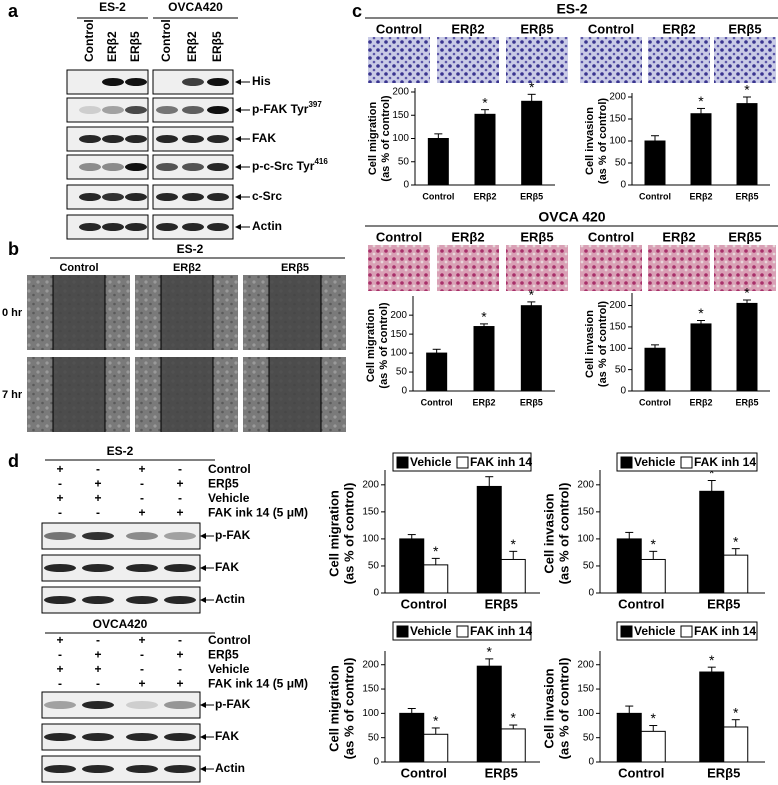  What do you see at coordinates (258, 684) in the screenshot?
I see `condition-label: FAK ink 14 (5 μM)` at bounding box center [258, 684].